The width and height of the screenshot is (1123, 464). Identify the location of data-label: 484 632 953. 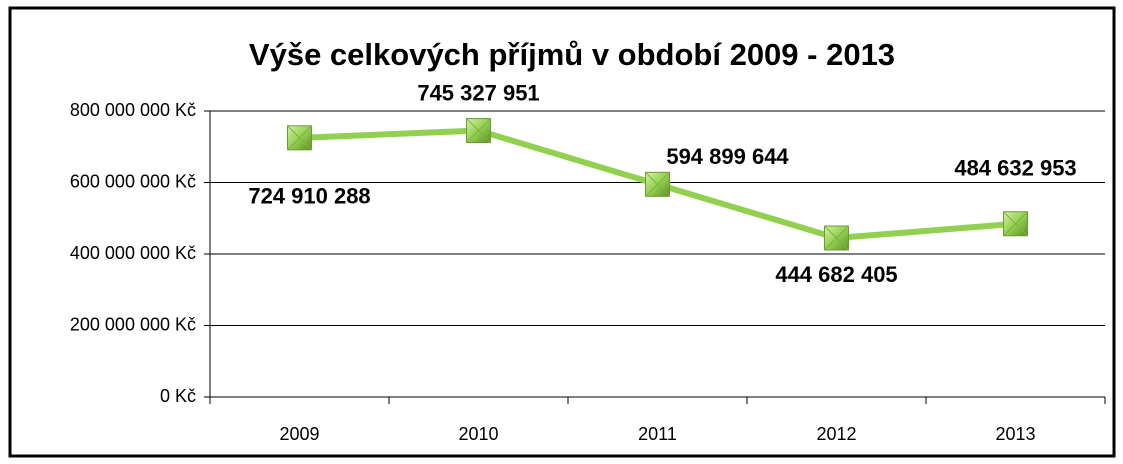
(1015, 168).